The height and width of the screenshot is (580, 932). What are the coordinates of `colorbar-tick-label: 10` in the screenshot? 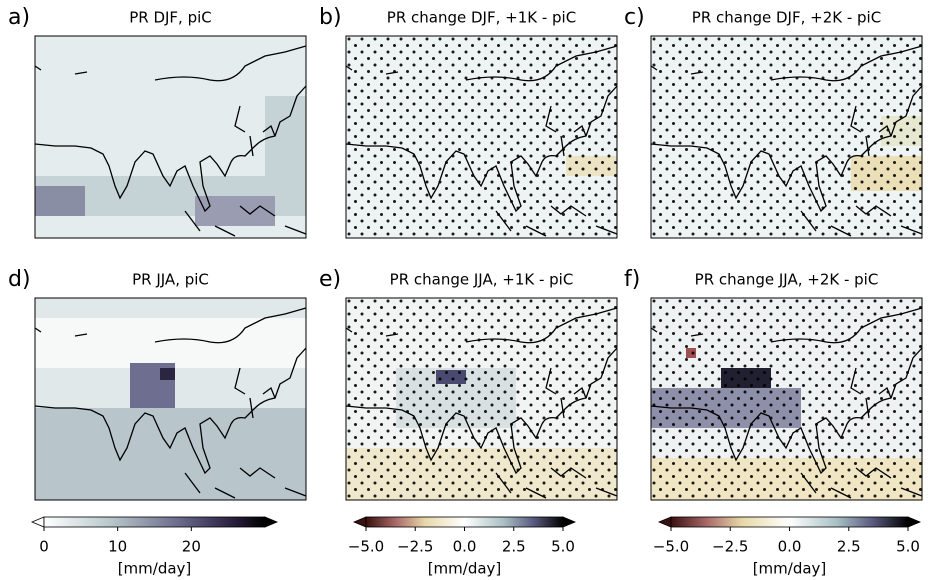 It's located at (117, 547).